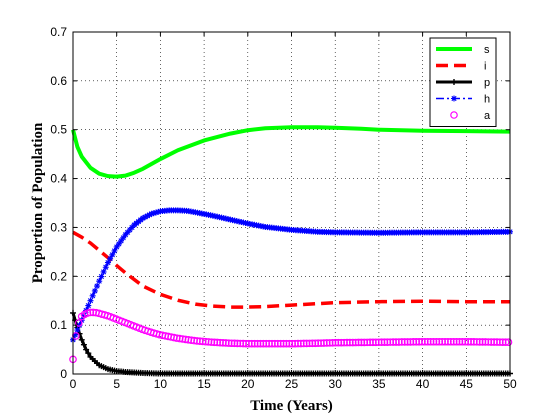 This screenshot has width=560, height=420. I want to click on y-tick-label: 0.2, so click(58, 276).